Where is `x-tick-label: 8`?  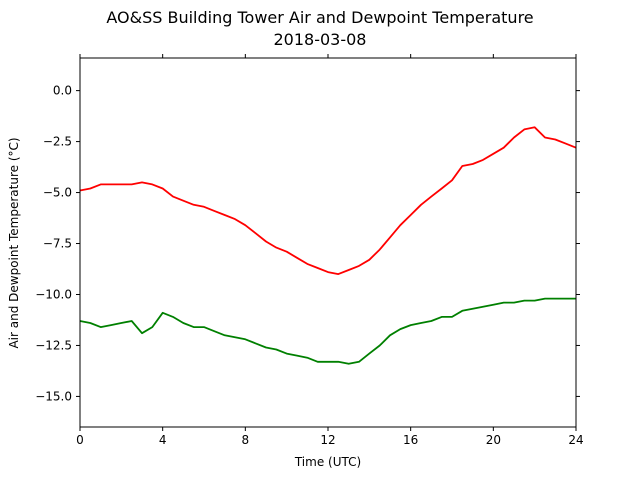
x-tick-label: 8 is located at coordinates (246, 440).